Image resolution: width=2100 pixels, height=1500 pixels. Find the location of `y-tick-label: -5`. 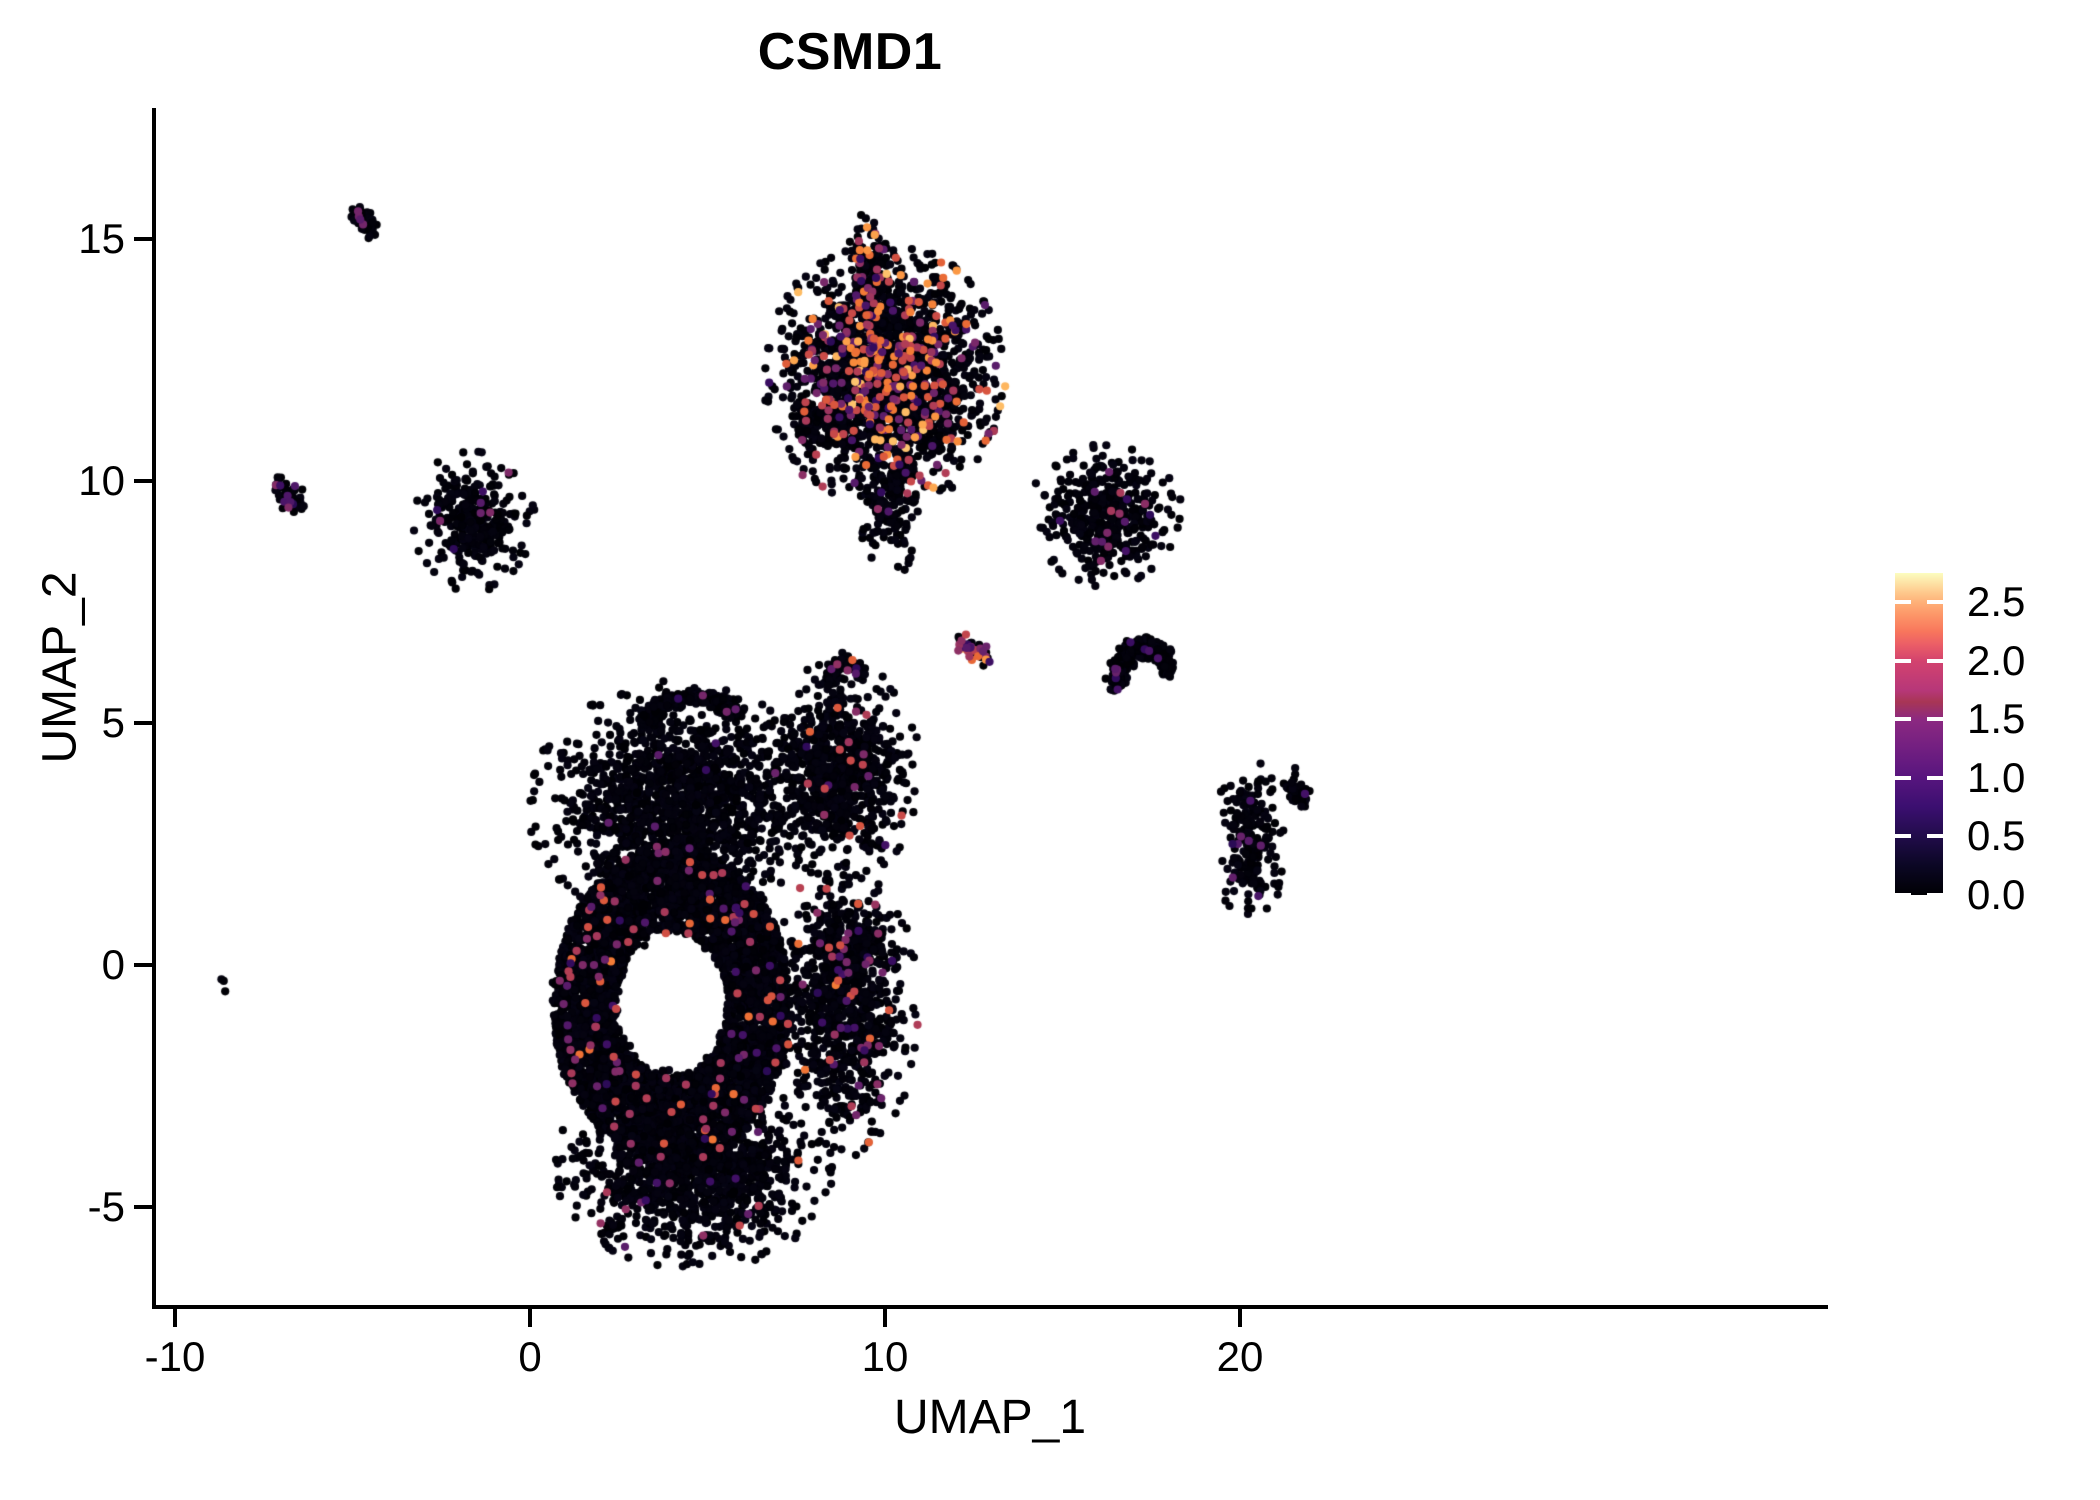

y-tick-label: -5 is located at coordinates (106, 1206).